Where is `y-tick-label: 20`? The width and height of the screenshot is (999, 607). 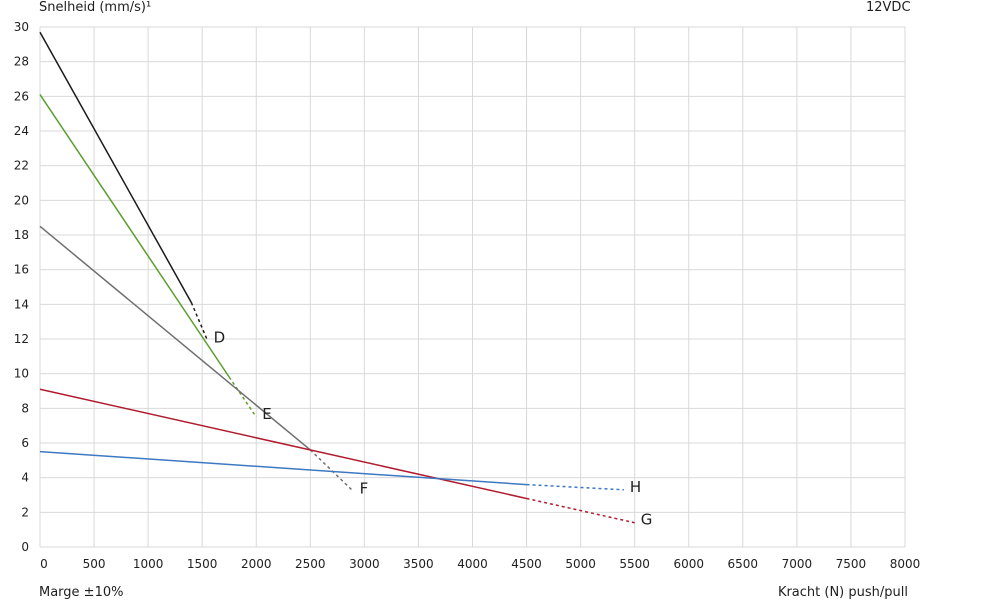
y-tick-label: 20 is located at coordinates (21, 200).